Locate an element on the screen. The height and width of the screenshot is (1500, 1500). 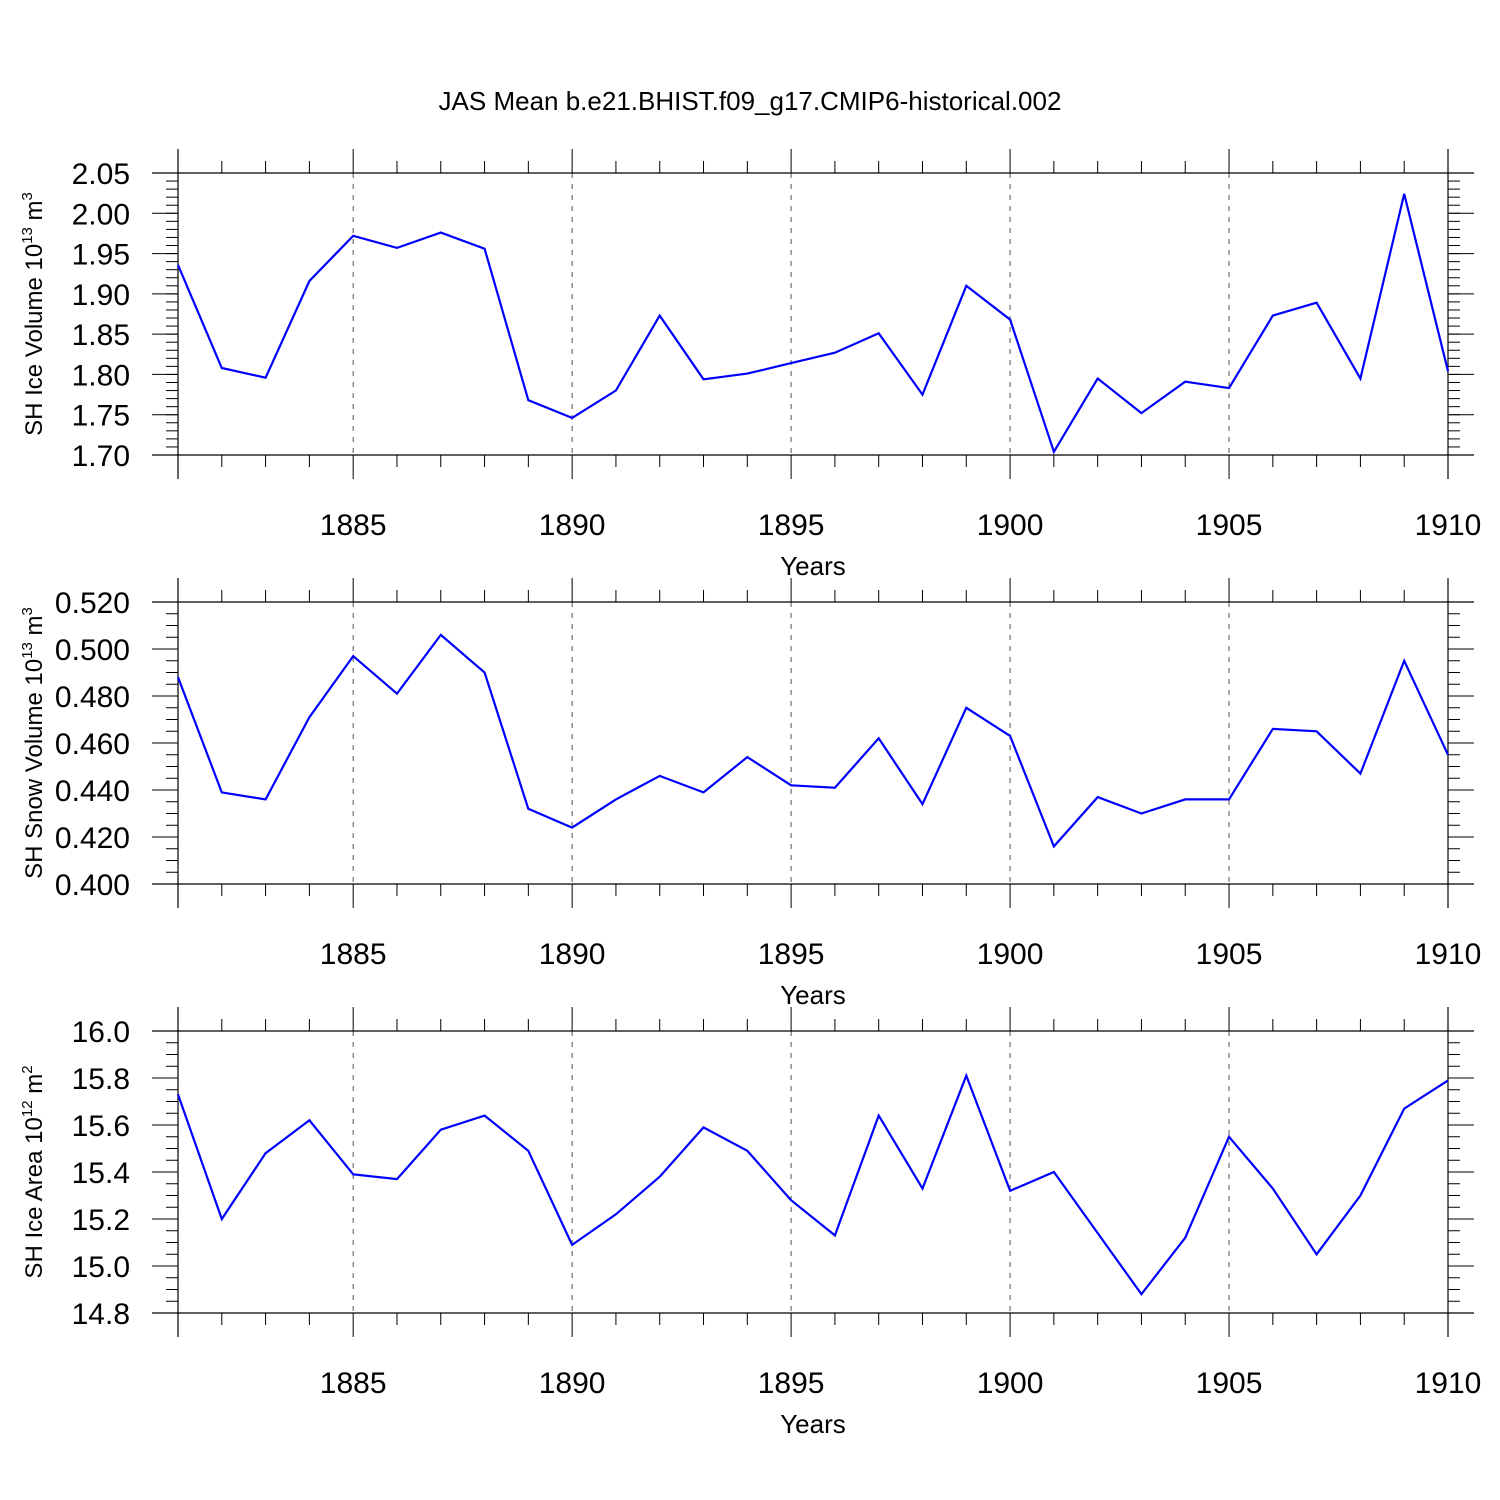
y-tick-label: 1.95 is located at coordinates (101, 255).